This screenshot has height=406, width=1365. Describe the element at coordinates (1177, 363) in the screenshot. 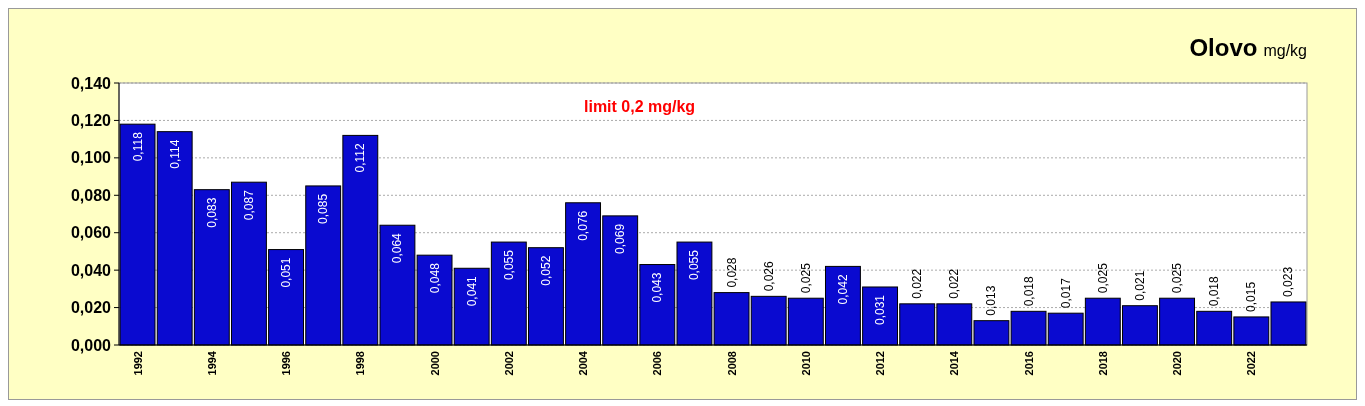

I see `x-tick-label: 2020` at that location.